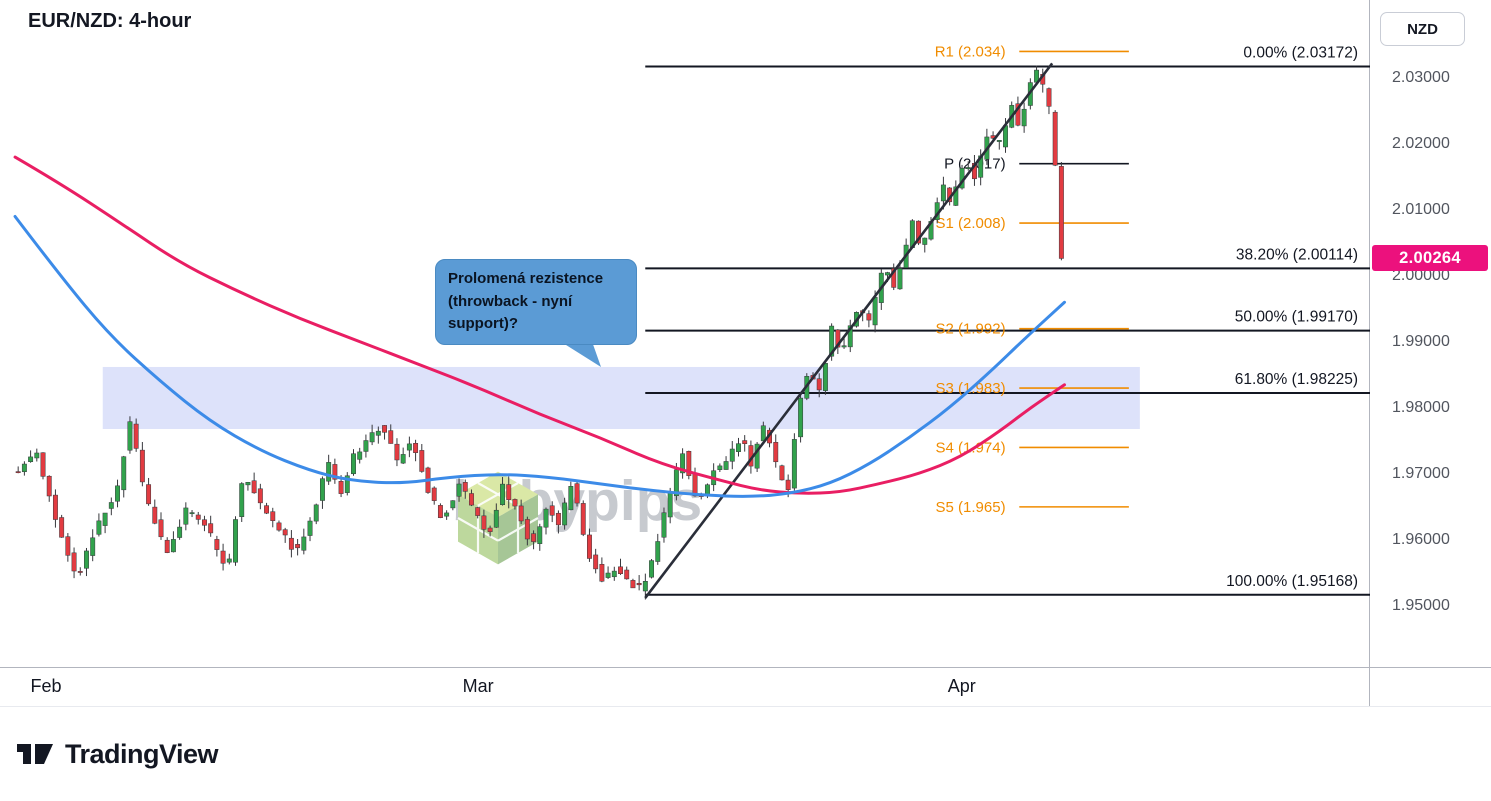  I want to click on pivot-label: S1 (2.008), so click(971, 223).